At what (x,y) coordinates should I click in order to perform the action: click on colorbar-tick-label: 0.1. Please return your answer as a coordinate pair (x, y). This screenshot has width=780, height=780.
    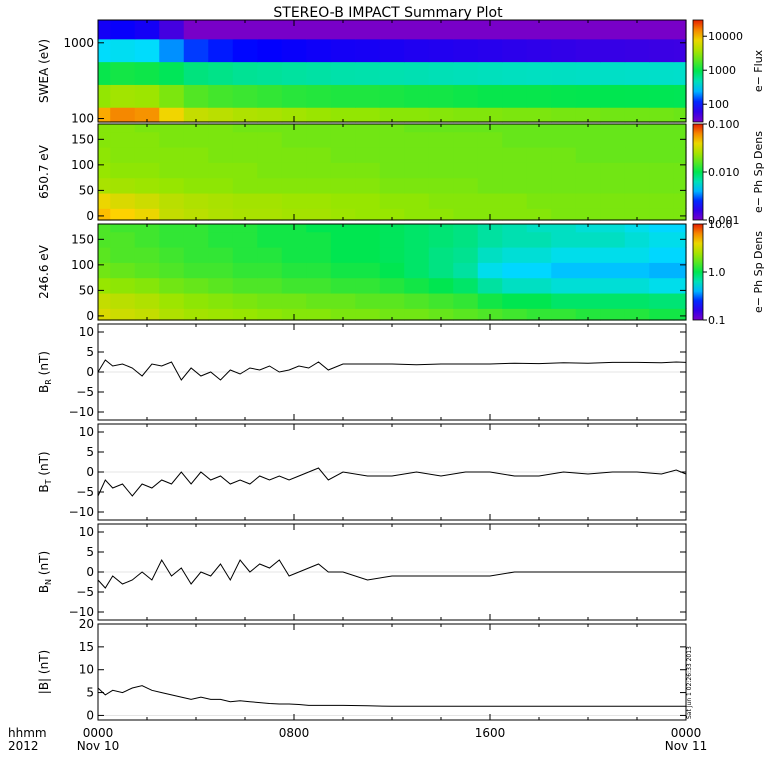
    Looking at the image, I should click on (717, 320).